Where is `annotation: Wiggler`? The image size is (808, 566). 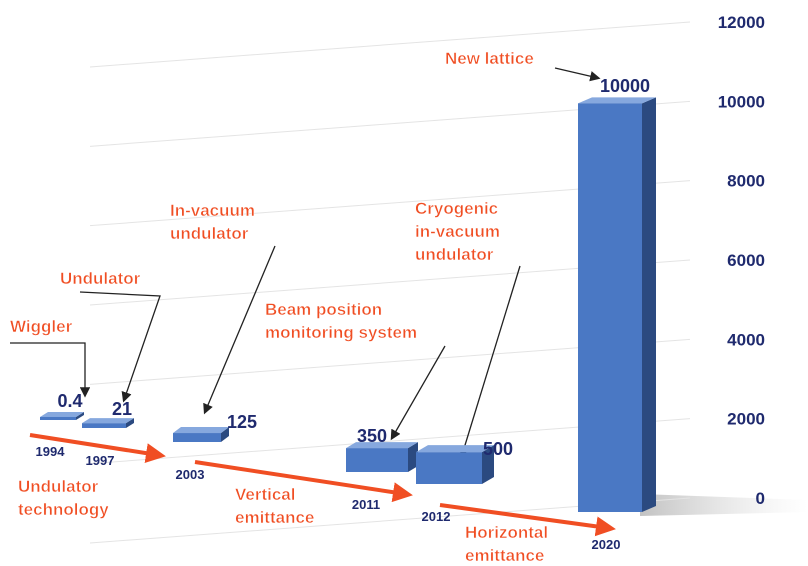
annotation: Wiggler is located at coordinates (41, 326).